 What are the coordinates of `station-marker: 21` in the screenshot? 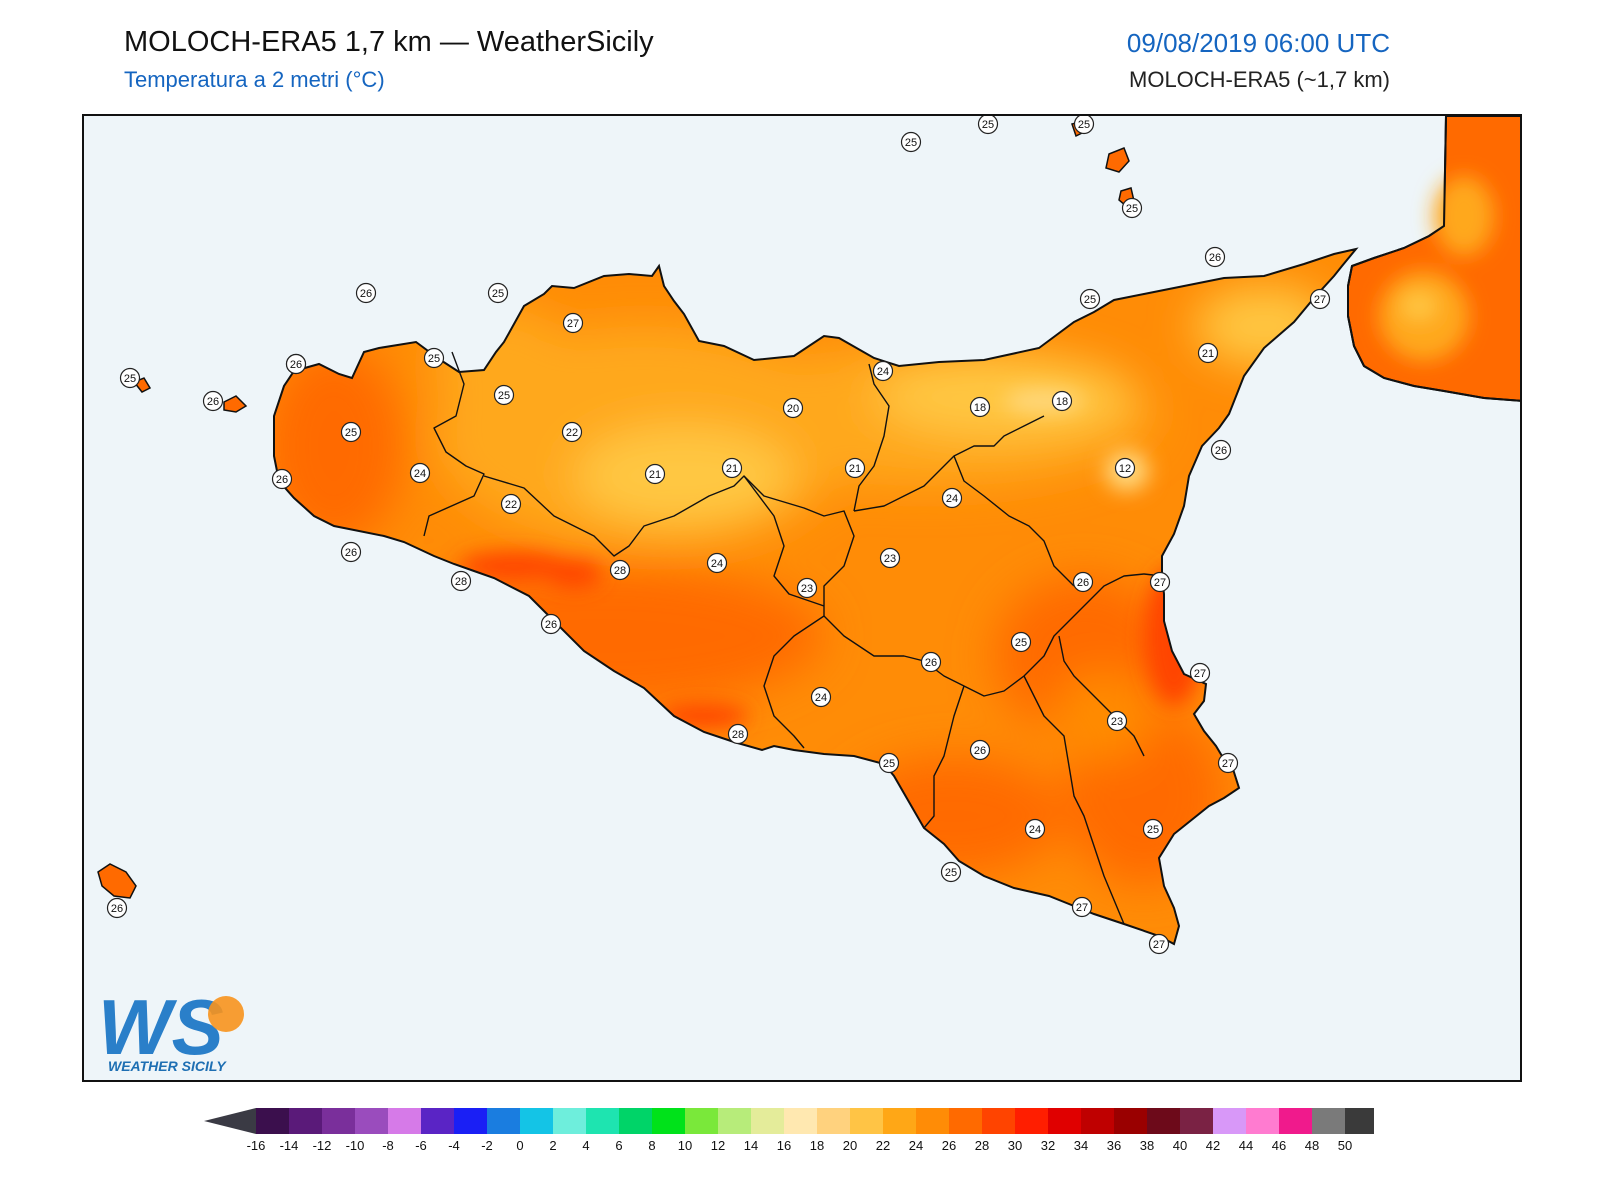 It's located at (1208, 353).